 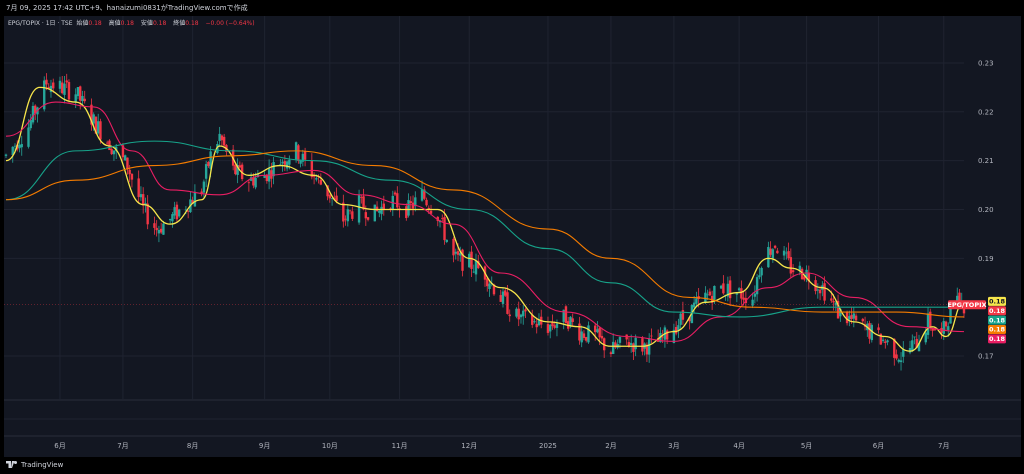 What do you see at coordinates (34, 465) in the screenshot?
I see `tradingview-footer: TradingView` at bounding box center [34, 465].